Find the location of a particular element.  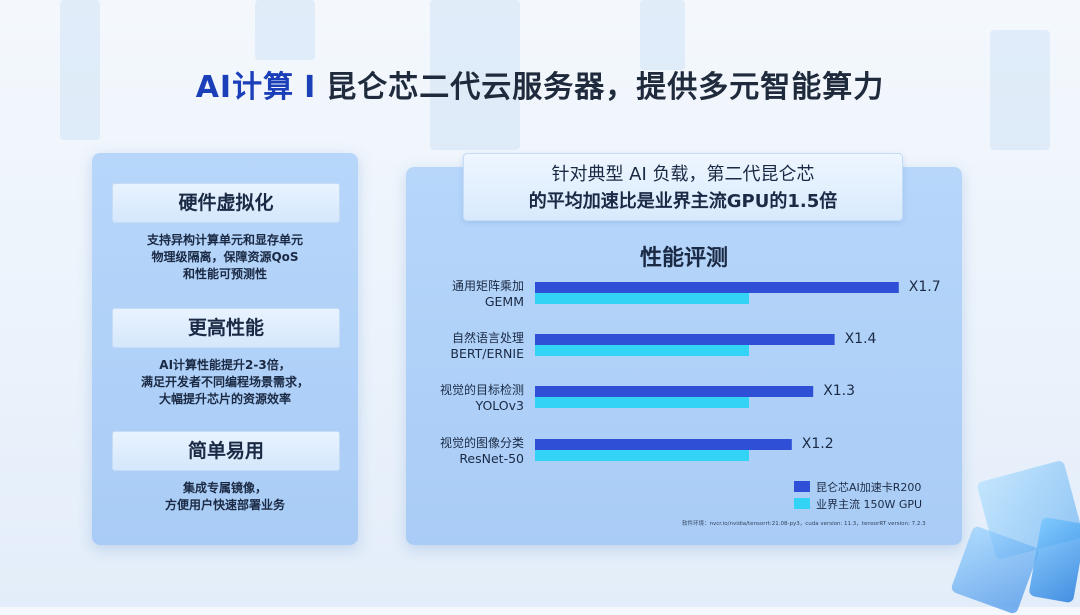

data-label: X1.7 is located at coordinates (925, 287).